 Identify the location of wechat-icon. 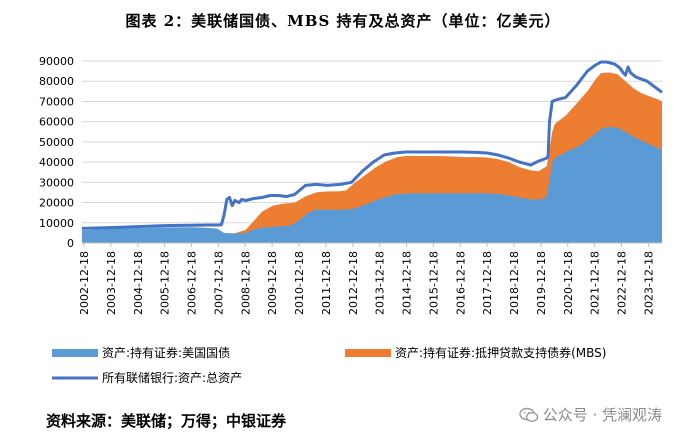
(528, 414).